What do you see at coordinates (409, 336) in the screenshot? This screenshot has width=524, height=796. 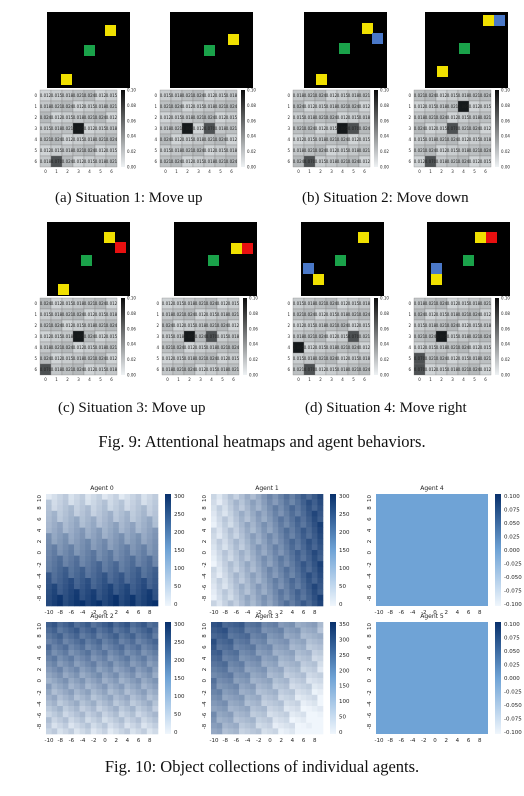 I see `y-tick-label: 3` at bounding box center [409, 336].